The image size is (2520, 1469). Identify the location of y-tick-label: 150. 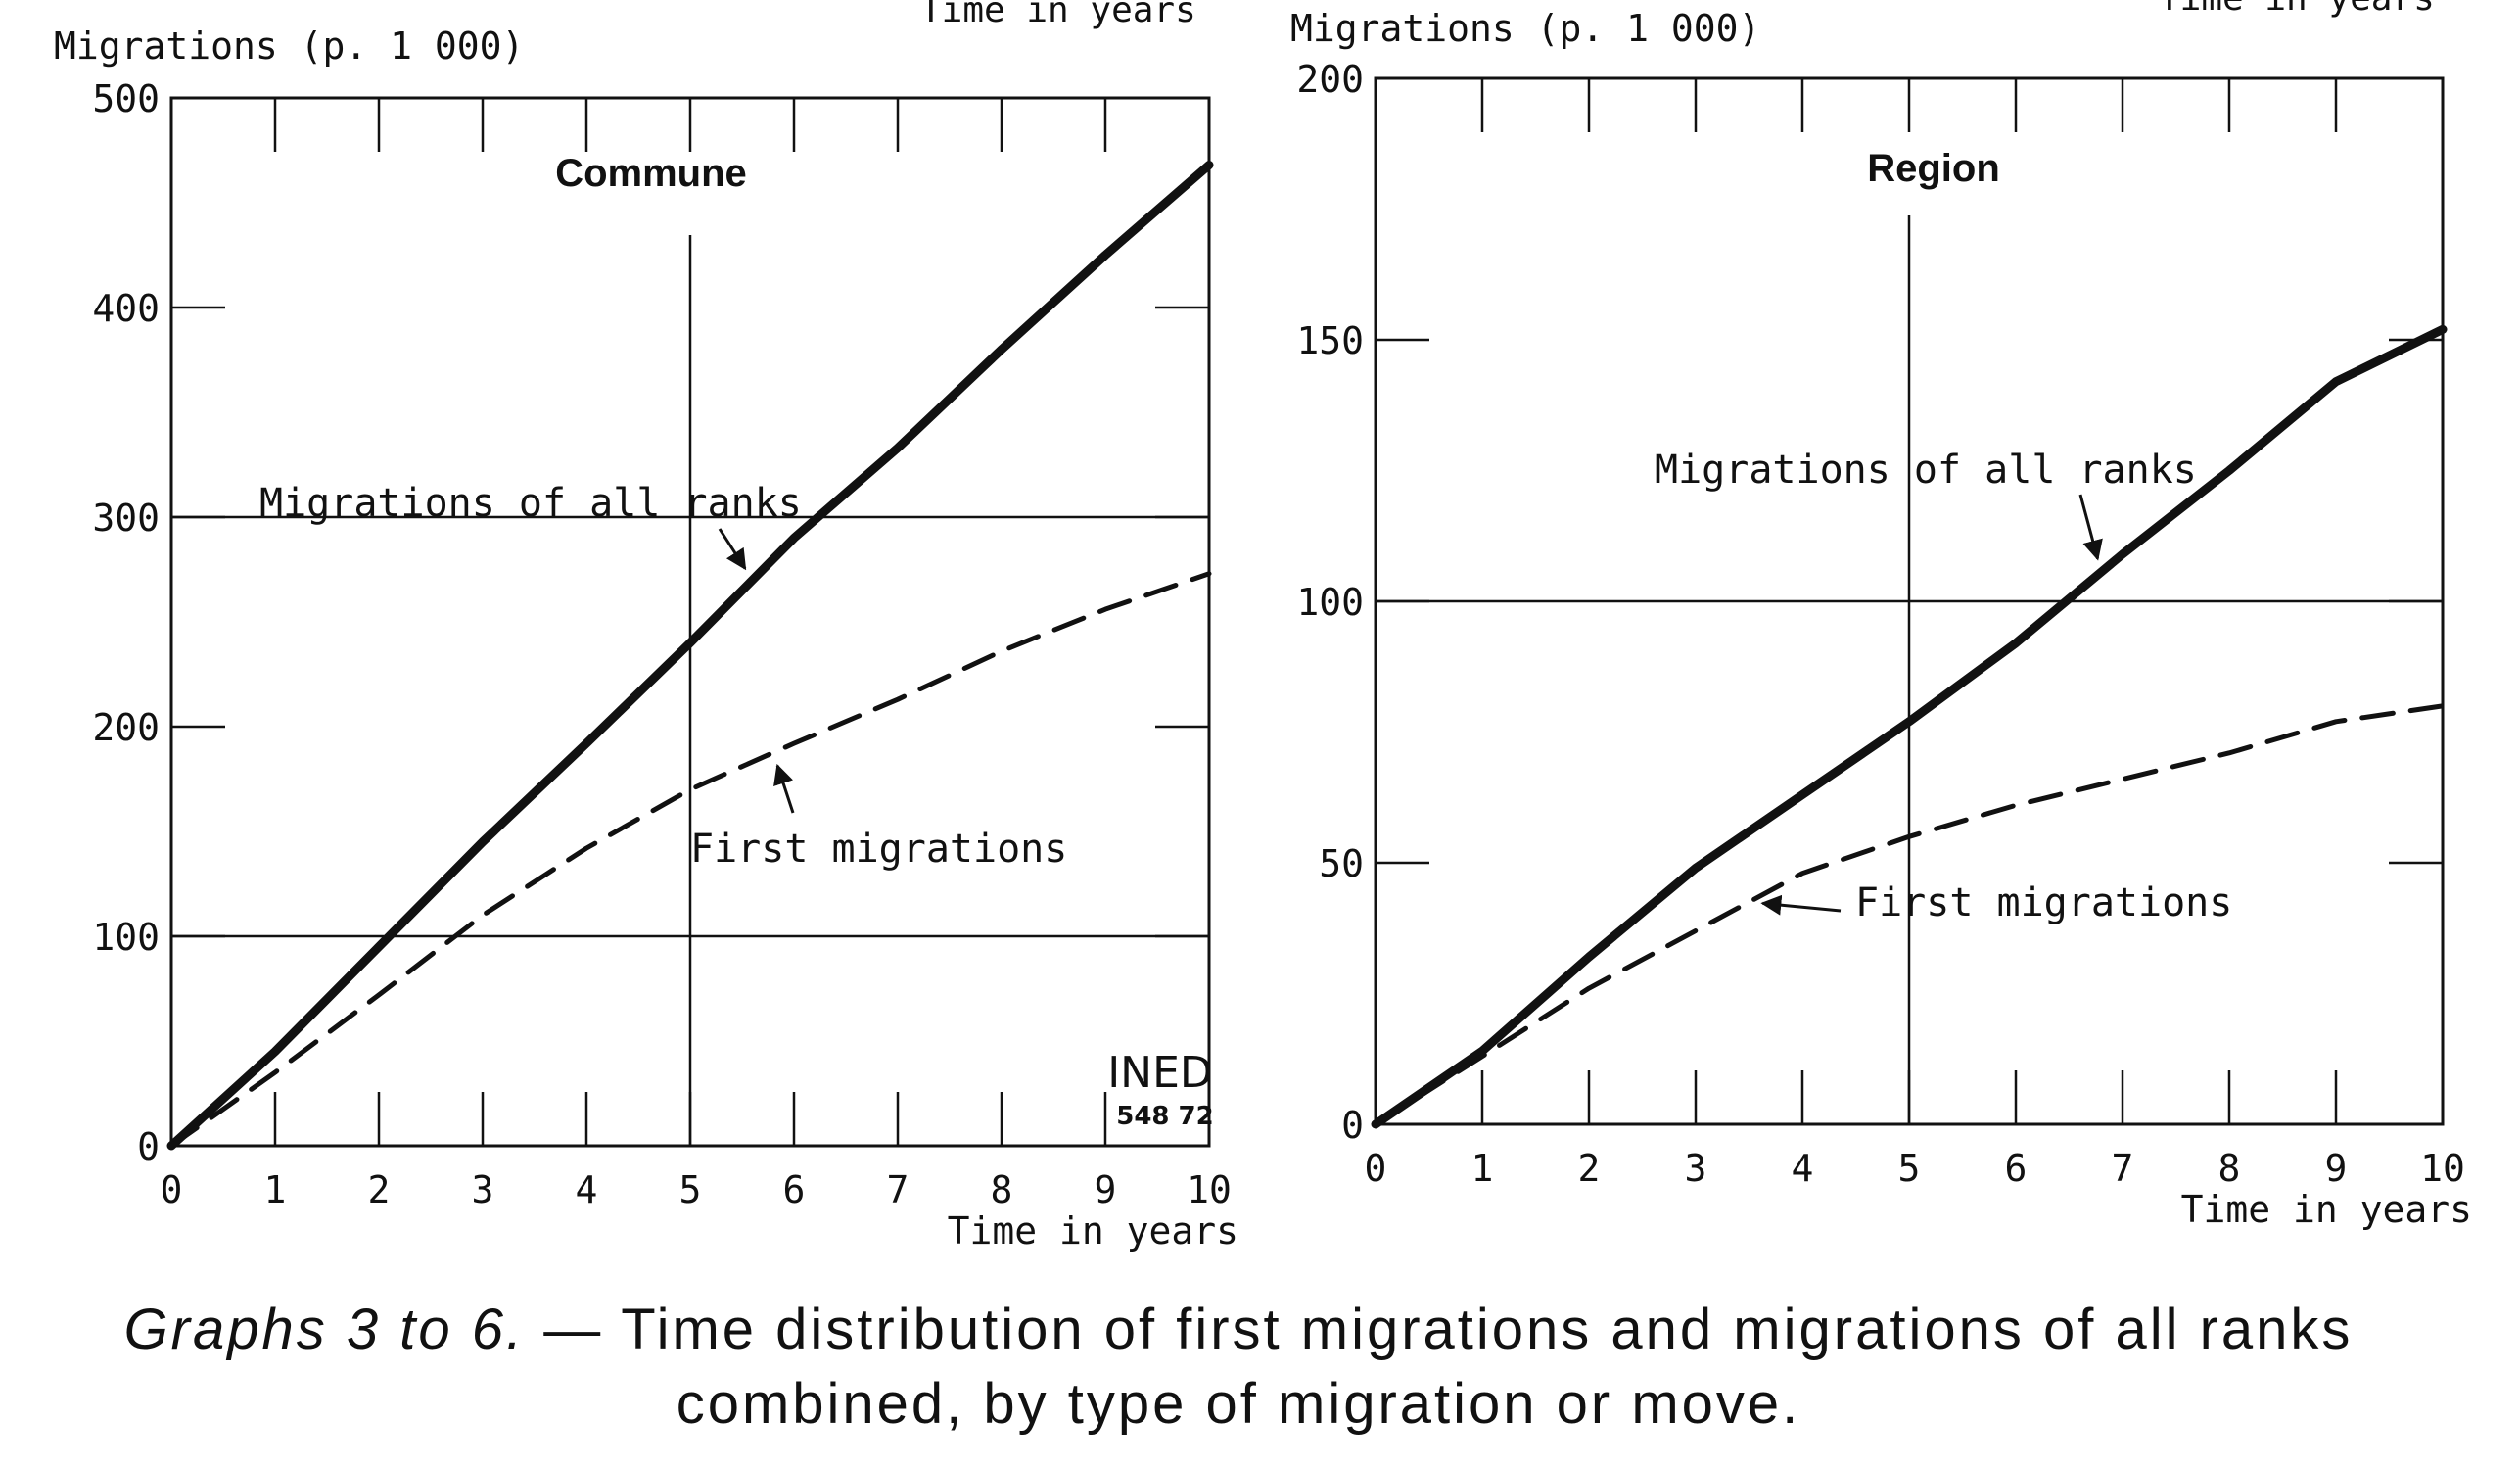
(1330, 340).